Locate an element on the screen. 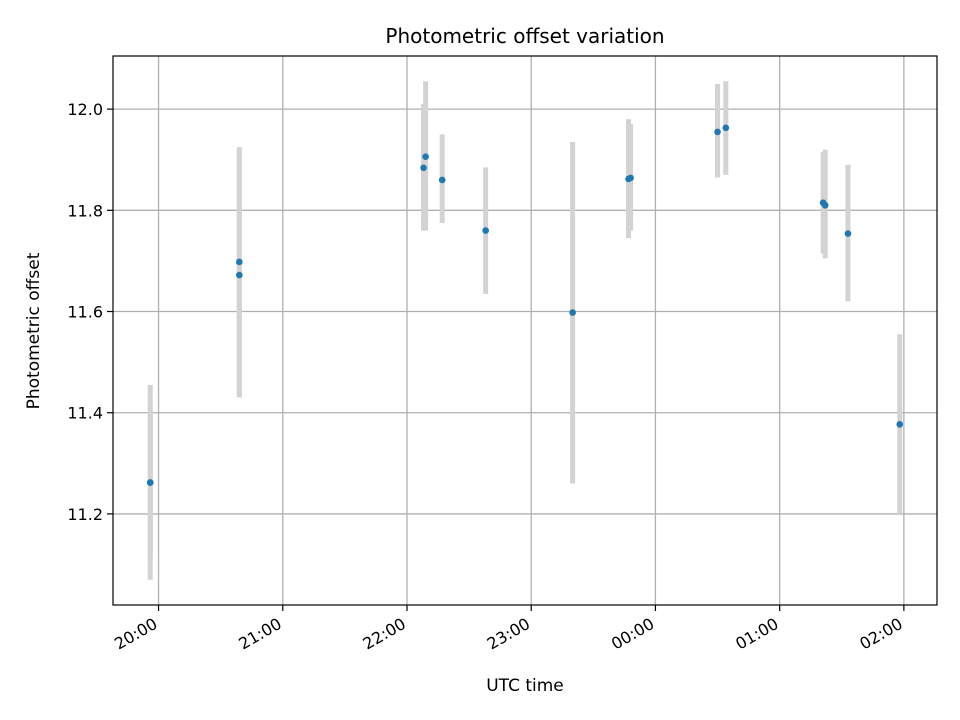  x-tick-label: 21:00 is located at coordinates (259, 634).